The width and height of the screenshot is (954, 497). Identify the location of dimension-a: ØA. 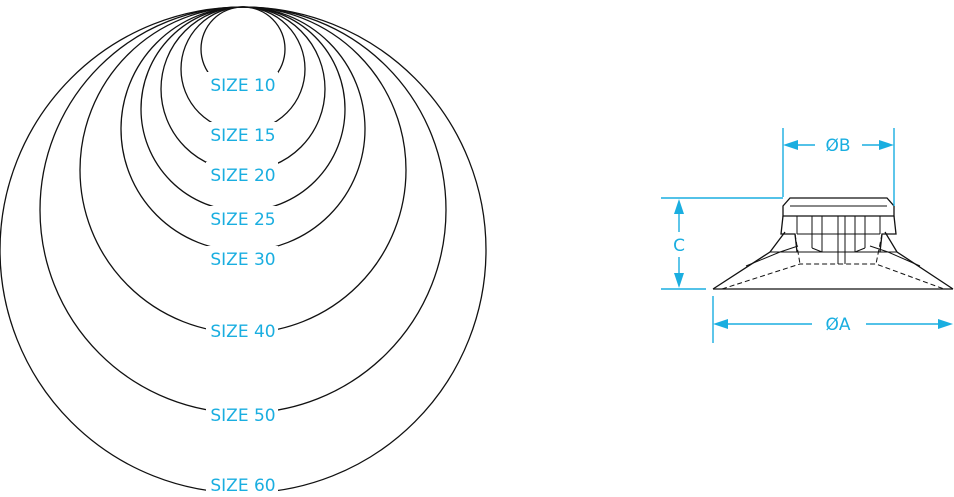
(832, 319).